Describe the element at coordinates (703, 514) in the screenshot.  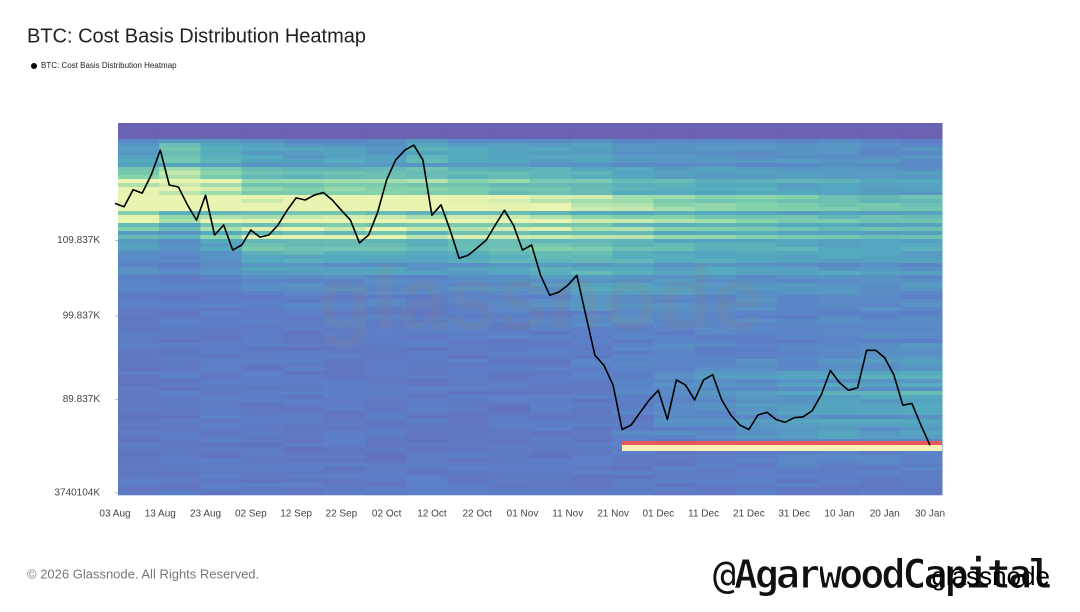
I see `x-tick-label: 11 Dec` at that location.